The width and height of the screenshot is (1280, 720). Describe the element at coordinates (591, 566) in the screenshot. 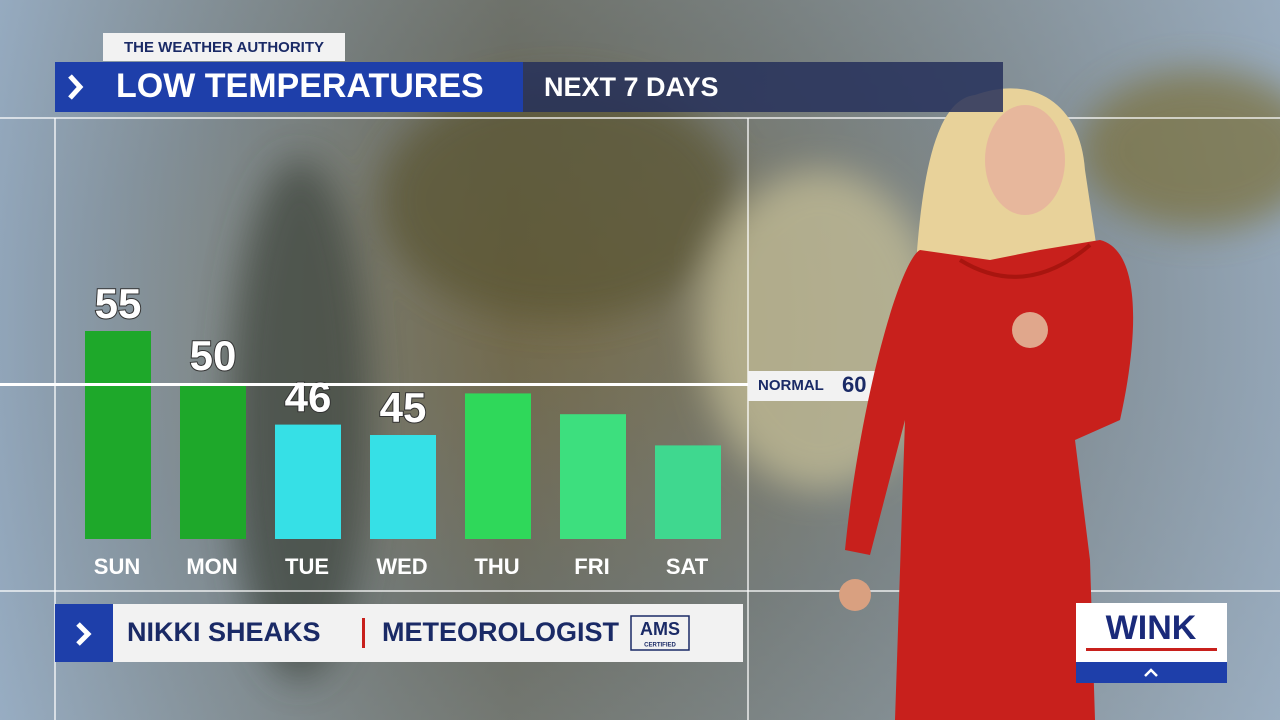

I see `x-tick-label: FRI` at that location.